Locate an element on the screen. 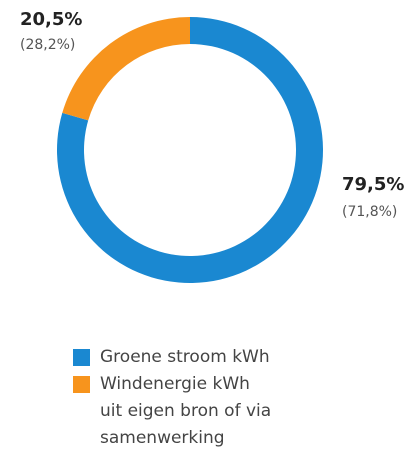  legend-item: Groene stroom kWh is located at coordinates (172, 357).